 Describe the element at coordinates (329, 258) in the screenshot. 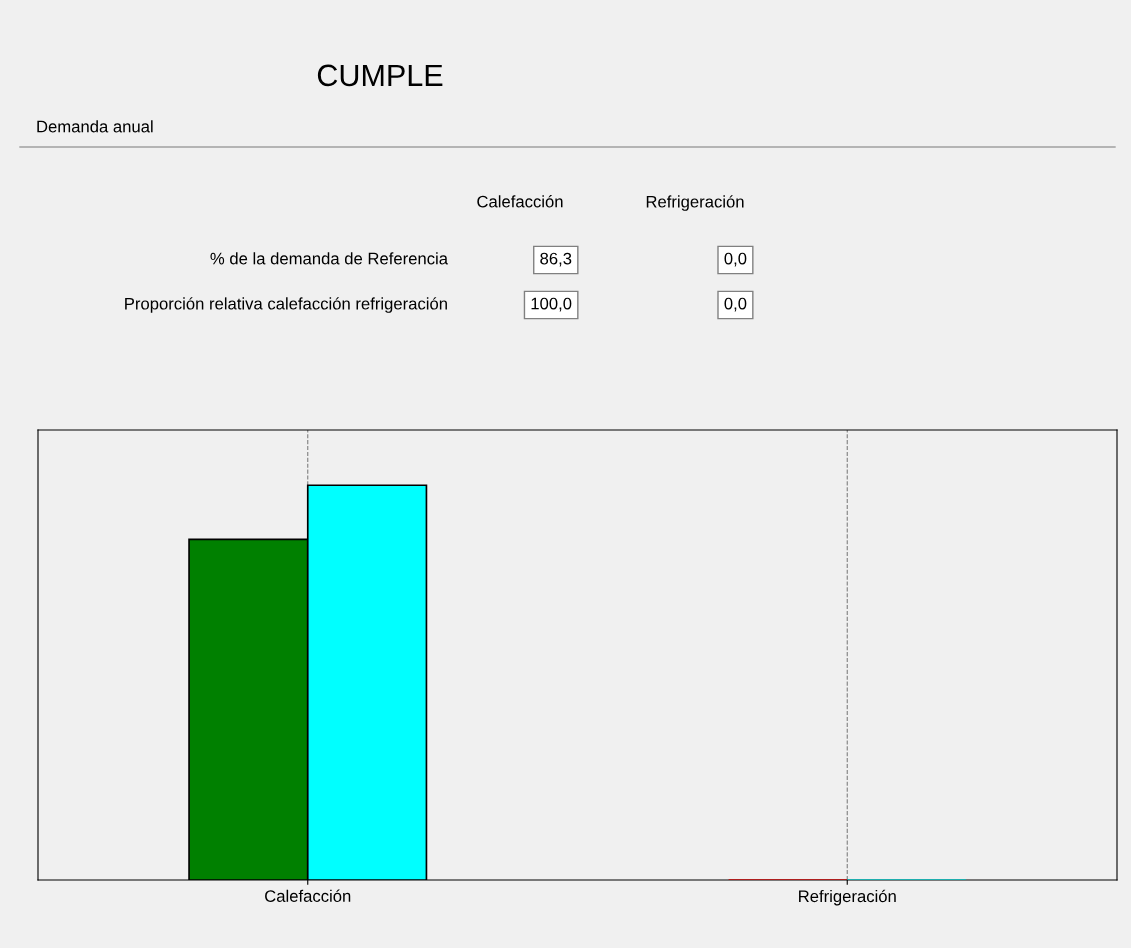

I see `text: % de la demanda de Referencia` at that location.